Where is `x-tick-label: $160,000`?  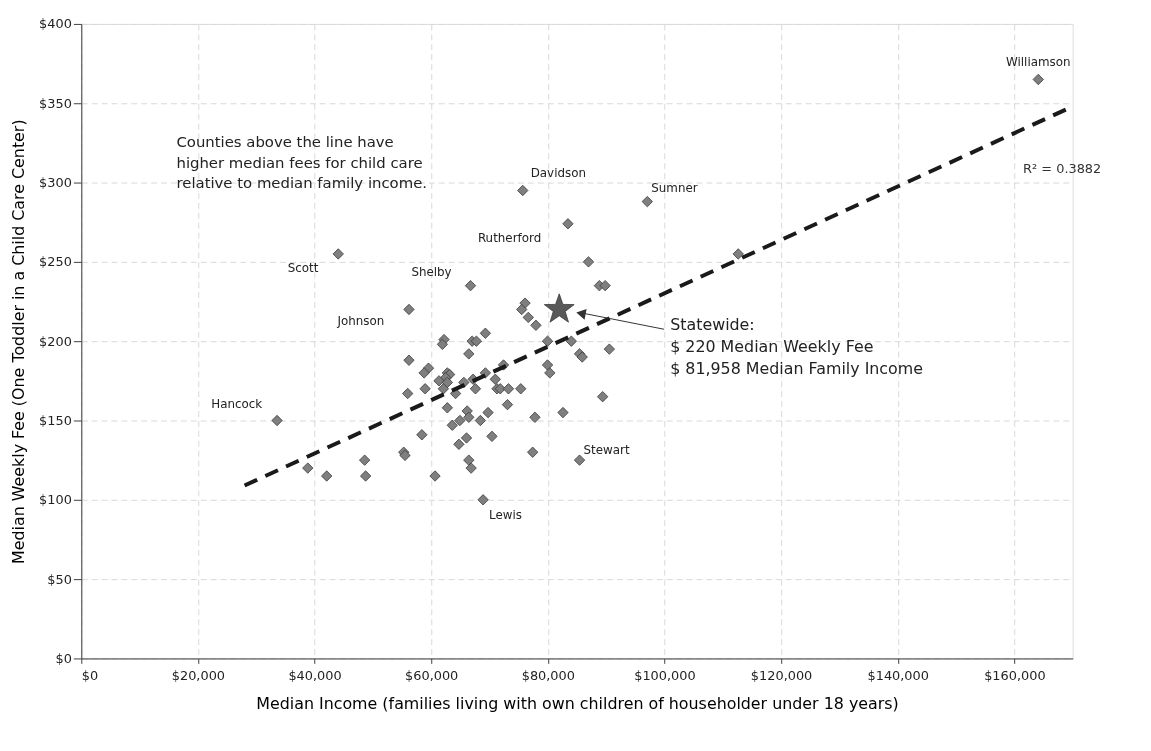
x-tick-label: $160,000 is located at coordinates (1015, 675).